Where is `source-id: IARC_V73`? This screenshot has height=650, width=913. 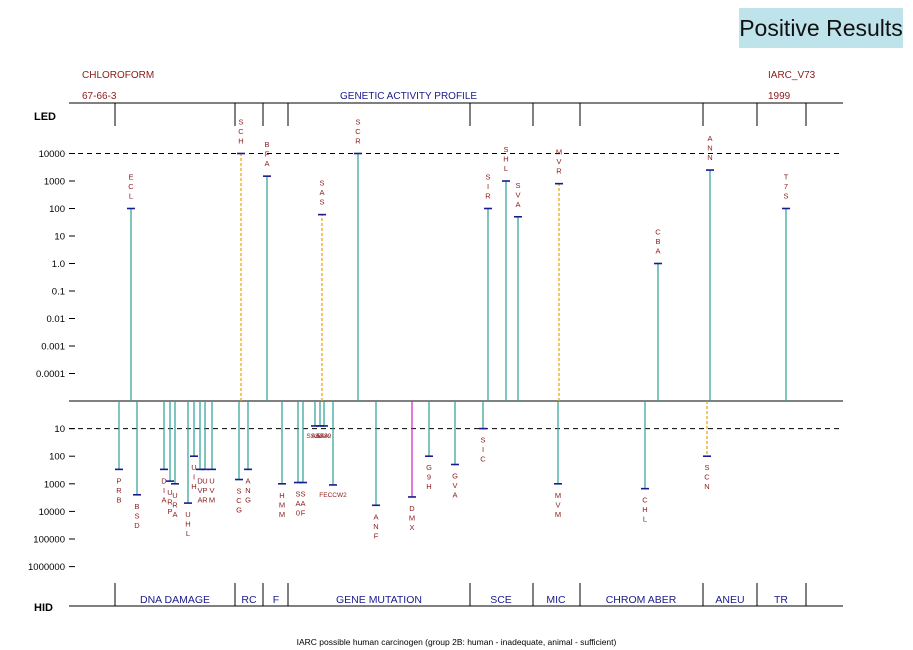
source-id: IARC_V73 is located at coordinates (792, 75).